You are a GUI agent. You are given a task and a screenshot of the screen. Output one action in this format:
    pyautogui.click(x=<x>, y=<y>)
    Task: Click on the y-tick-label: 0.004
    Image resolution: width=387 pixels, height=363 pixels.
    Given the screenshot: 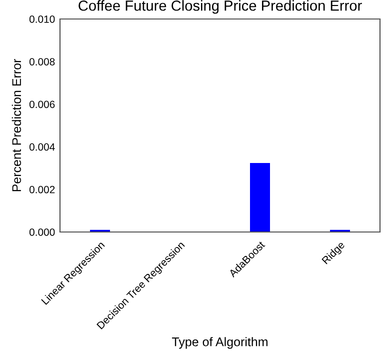 What is the action you would take?
    pyautogui.click(x=42, y=147)
    